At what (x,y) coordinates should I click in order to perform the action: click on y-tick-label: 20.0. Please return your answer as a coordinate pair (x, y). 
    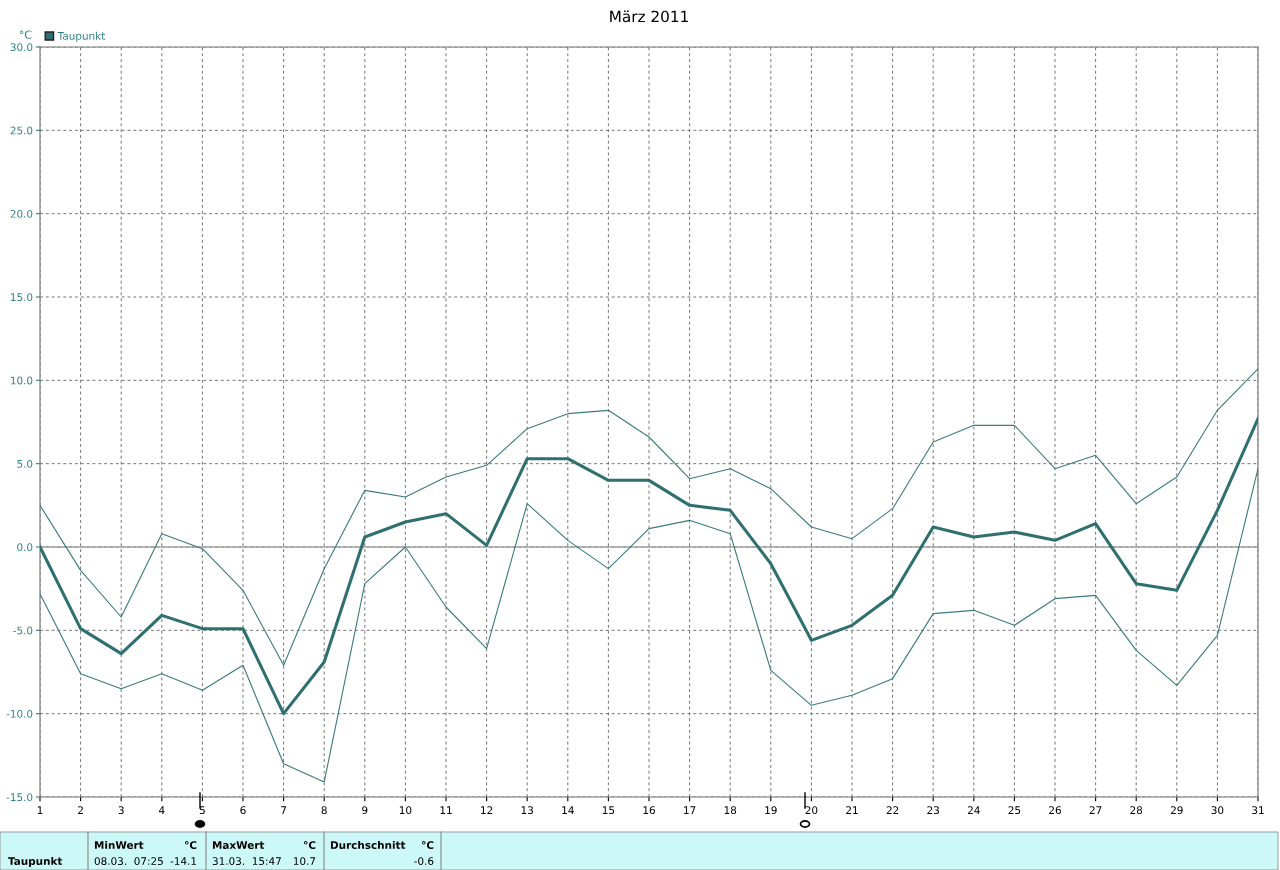
    Looking at the image, I should click on (21, 213).